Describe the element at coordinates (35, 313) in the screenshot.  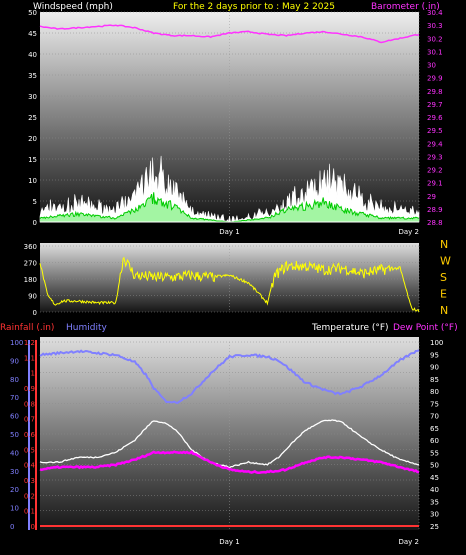
I see `direction-tick-label: 0` at that location.